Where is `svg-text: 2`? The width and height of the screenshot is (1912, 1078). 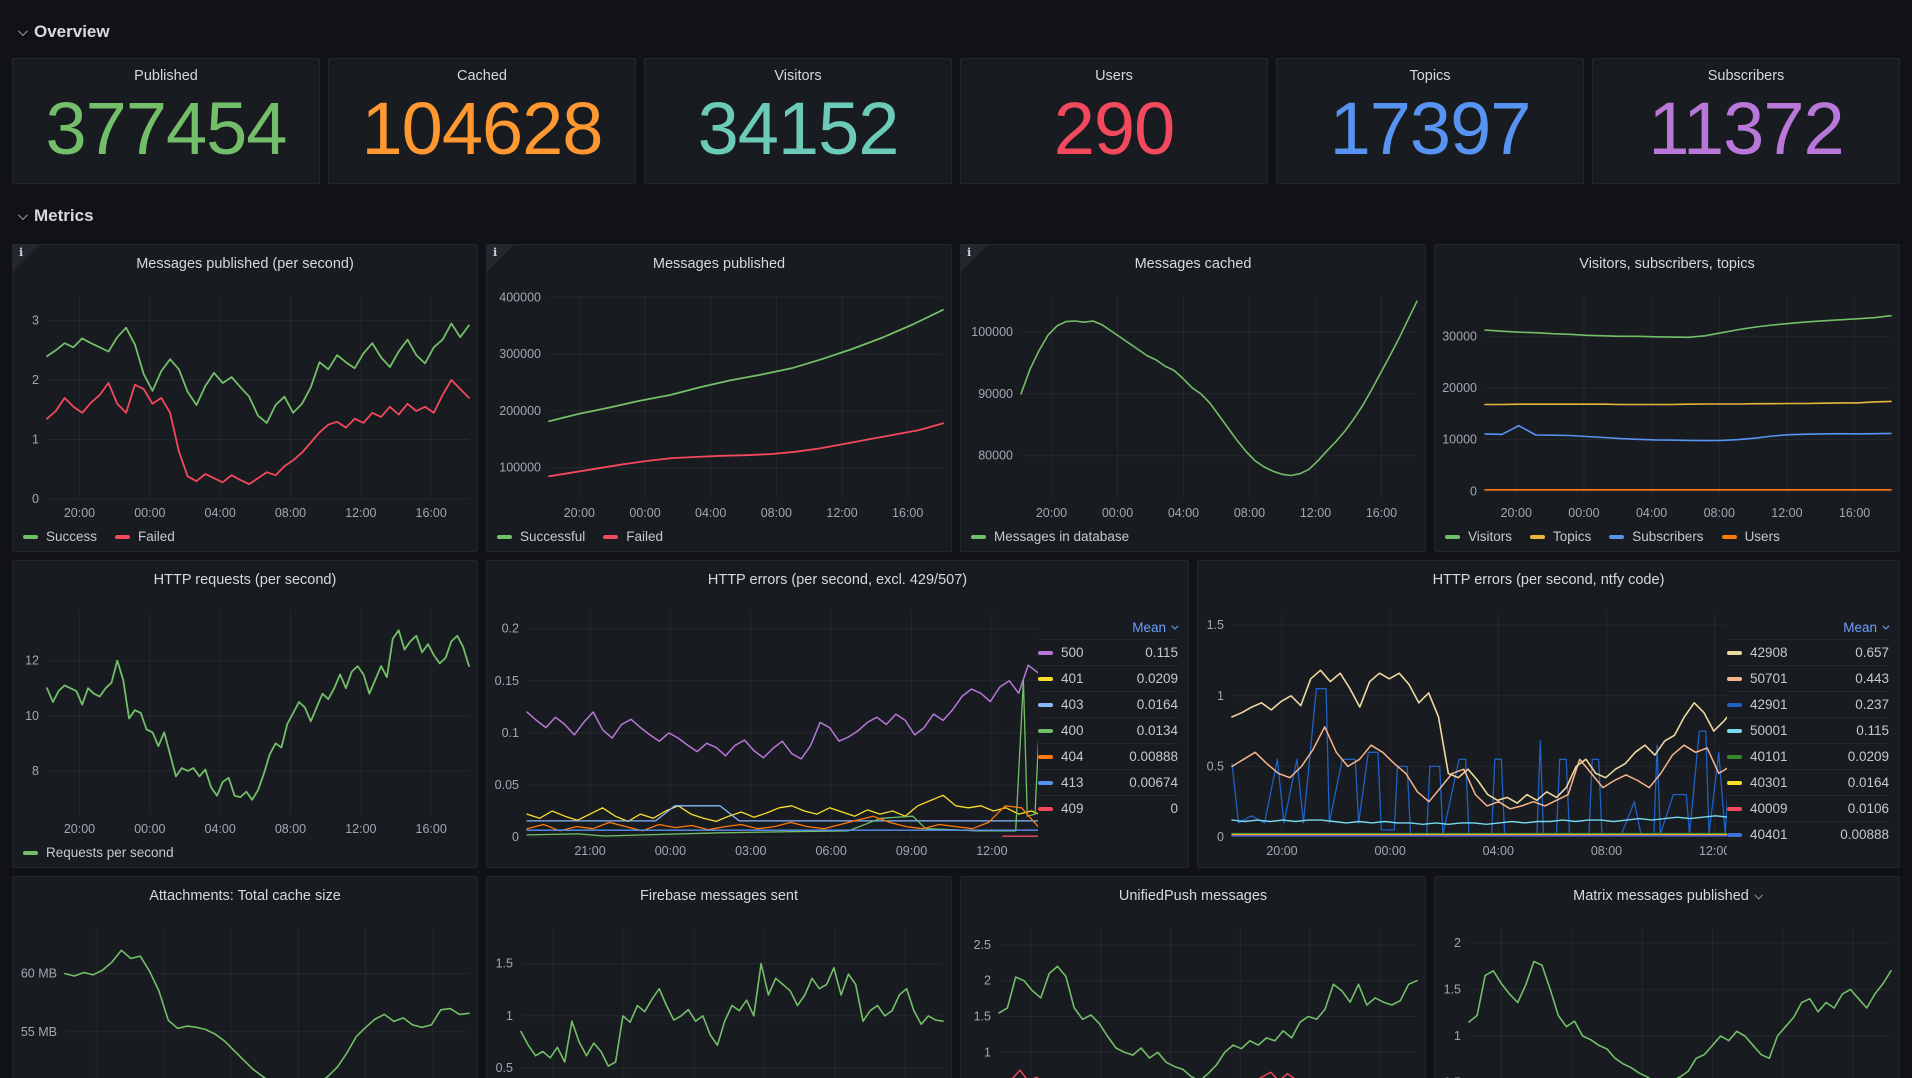
svg-text: 2 is located at coordinates (987, 981).